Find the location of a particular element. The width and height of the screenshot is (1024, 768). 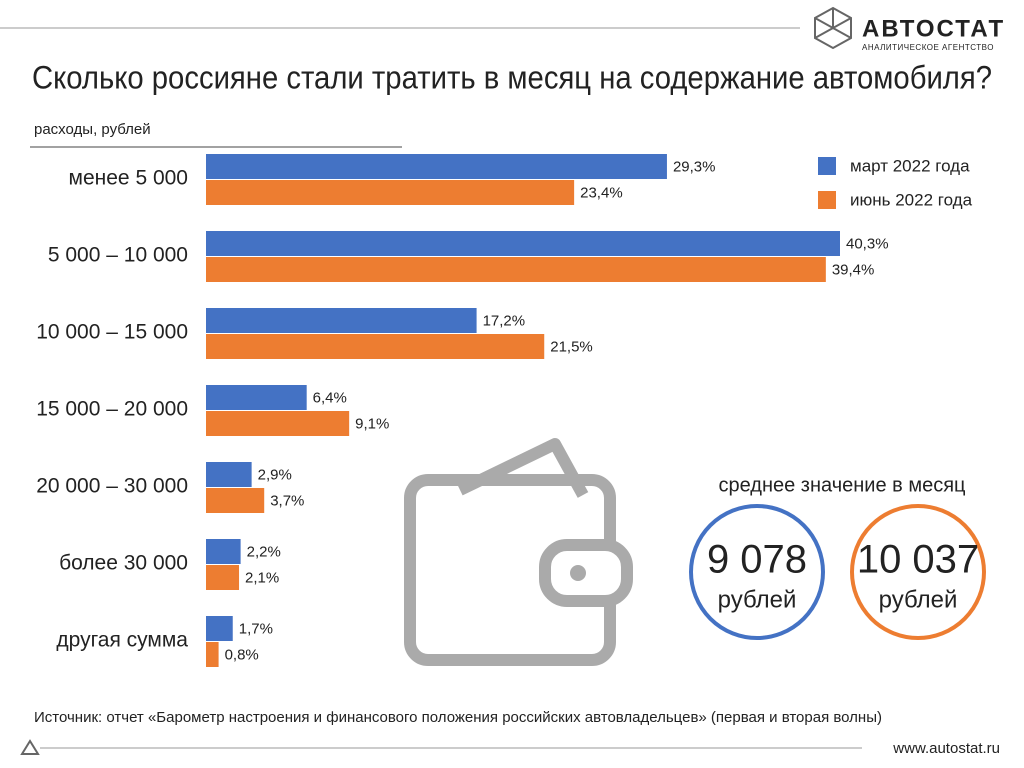

data-label: 21,5% is located at coordinates (571, 346).